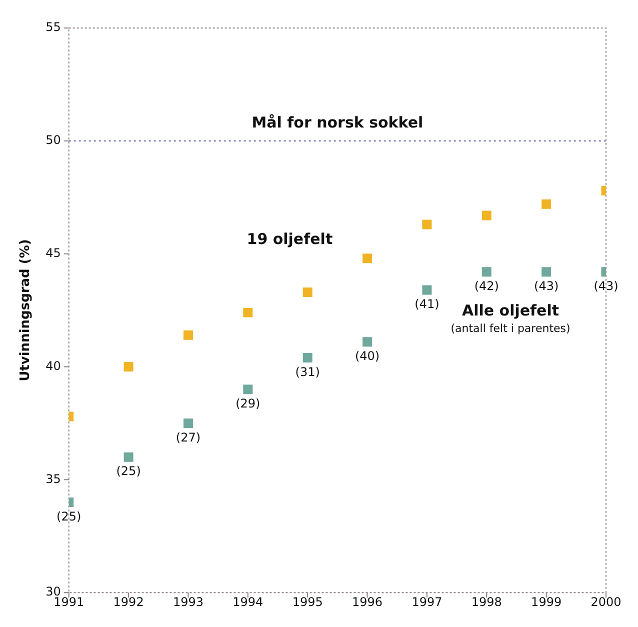  I want to click on annotation: (antall felt i parentes), so click(510, 328).